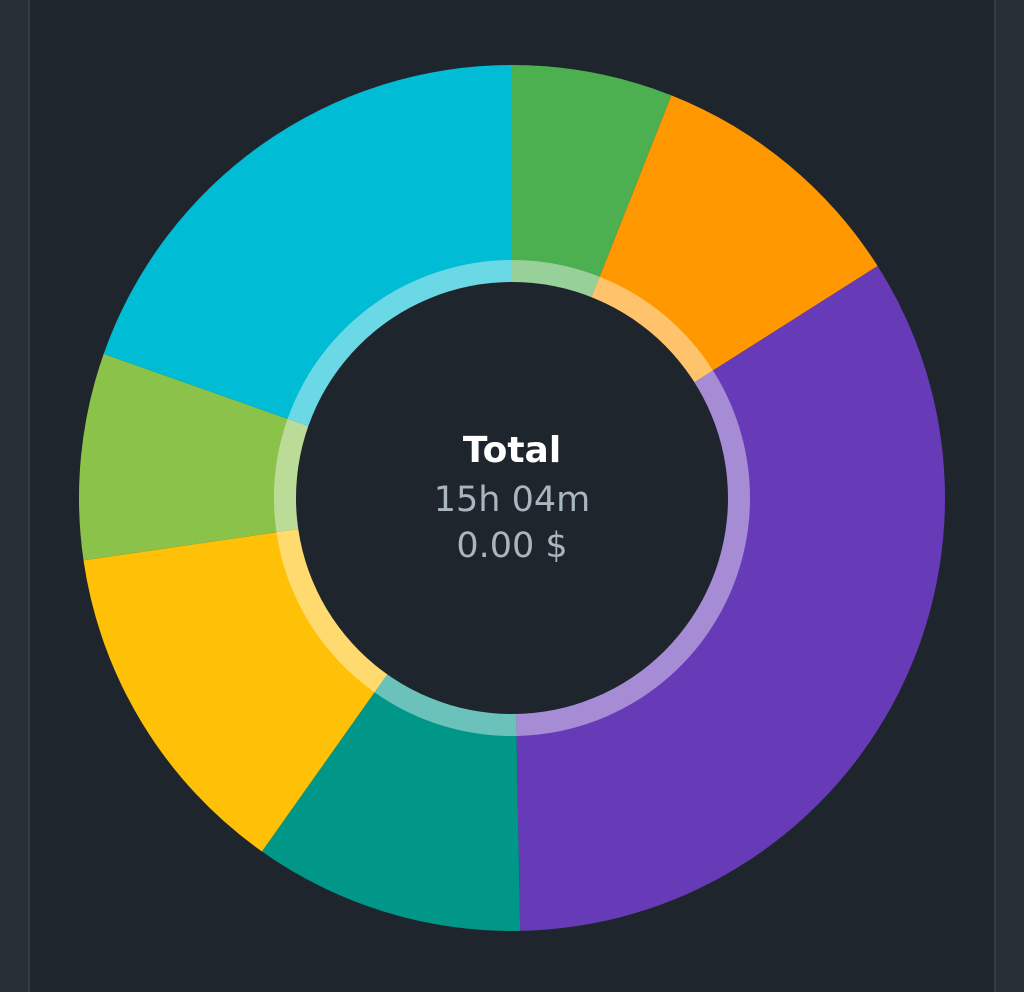  Describe the element at coordinates (512, 546) in the screenshot. I see `total-amount: 0.00 $` at that location.